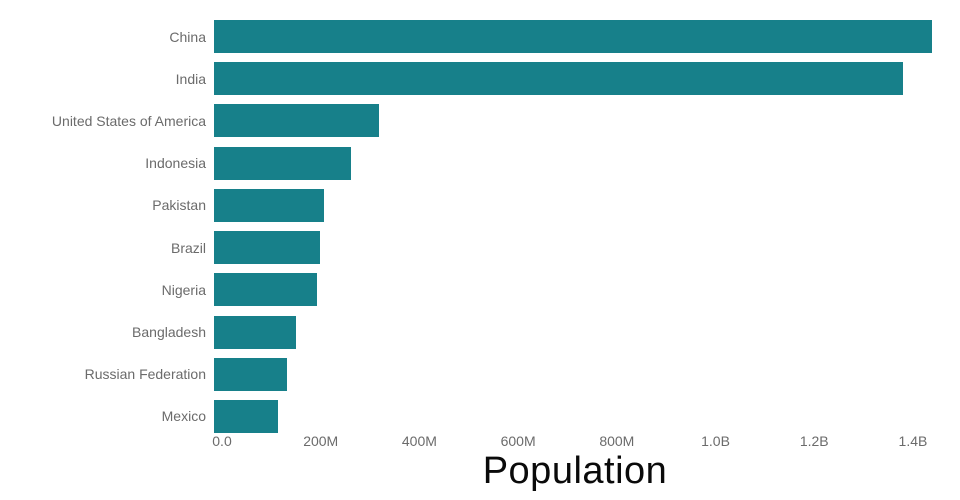 The width and height of the screenshot is (960, 500). What do you see at coordinates (321, 441) in the screenshot?
I see `x-tick-label: 200M` at bounding box center [321, 441].